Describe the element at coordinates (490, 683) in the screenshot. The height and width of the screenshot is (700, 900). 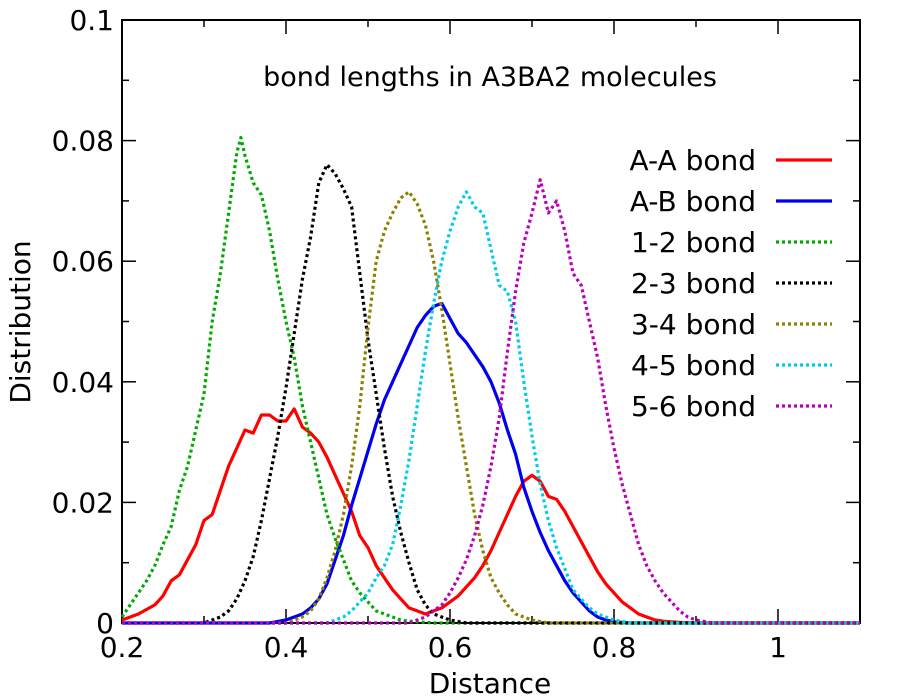
I see `x-axis-title: Distance` at that location.